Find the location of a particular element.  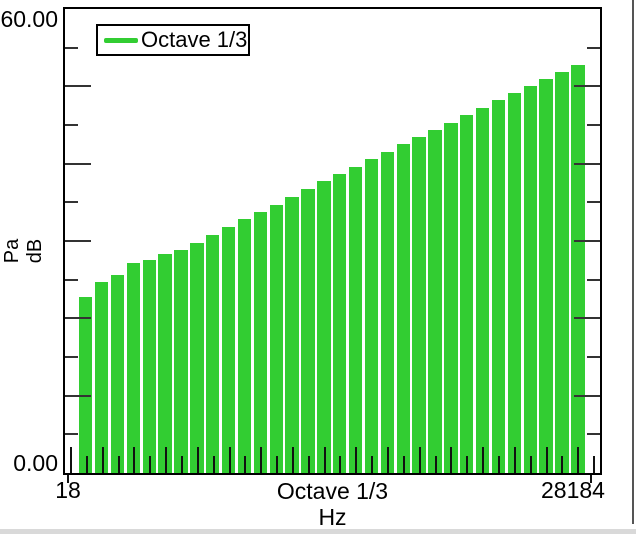

x-axis-title: Octave 1/3 is located at coordinates (332, 491).